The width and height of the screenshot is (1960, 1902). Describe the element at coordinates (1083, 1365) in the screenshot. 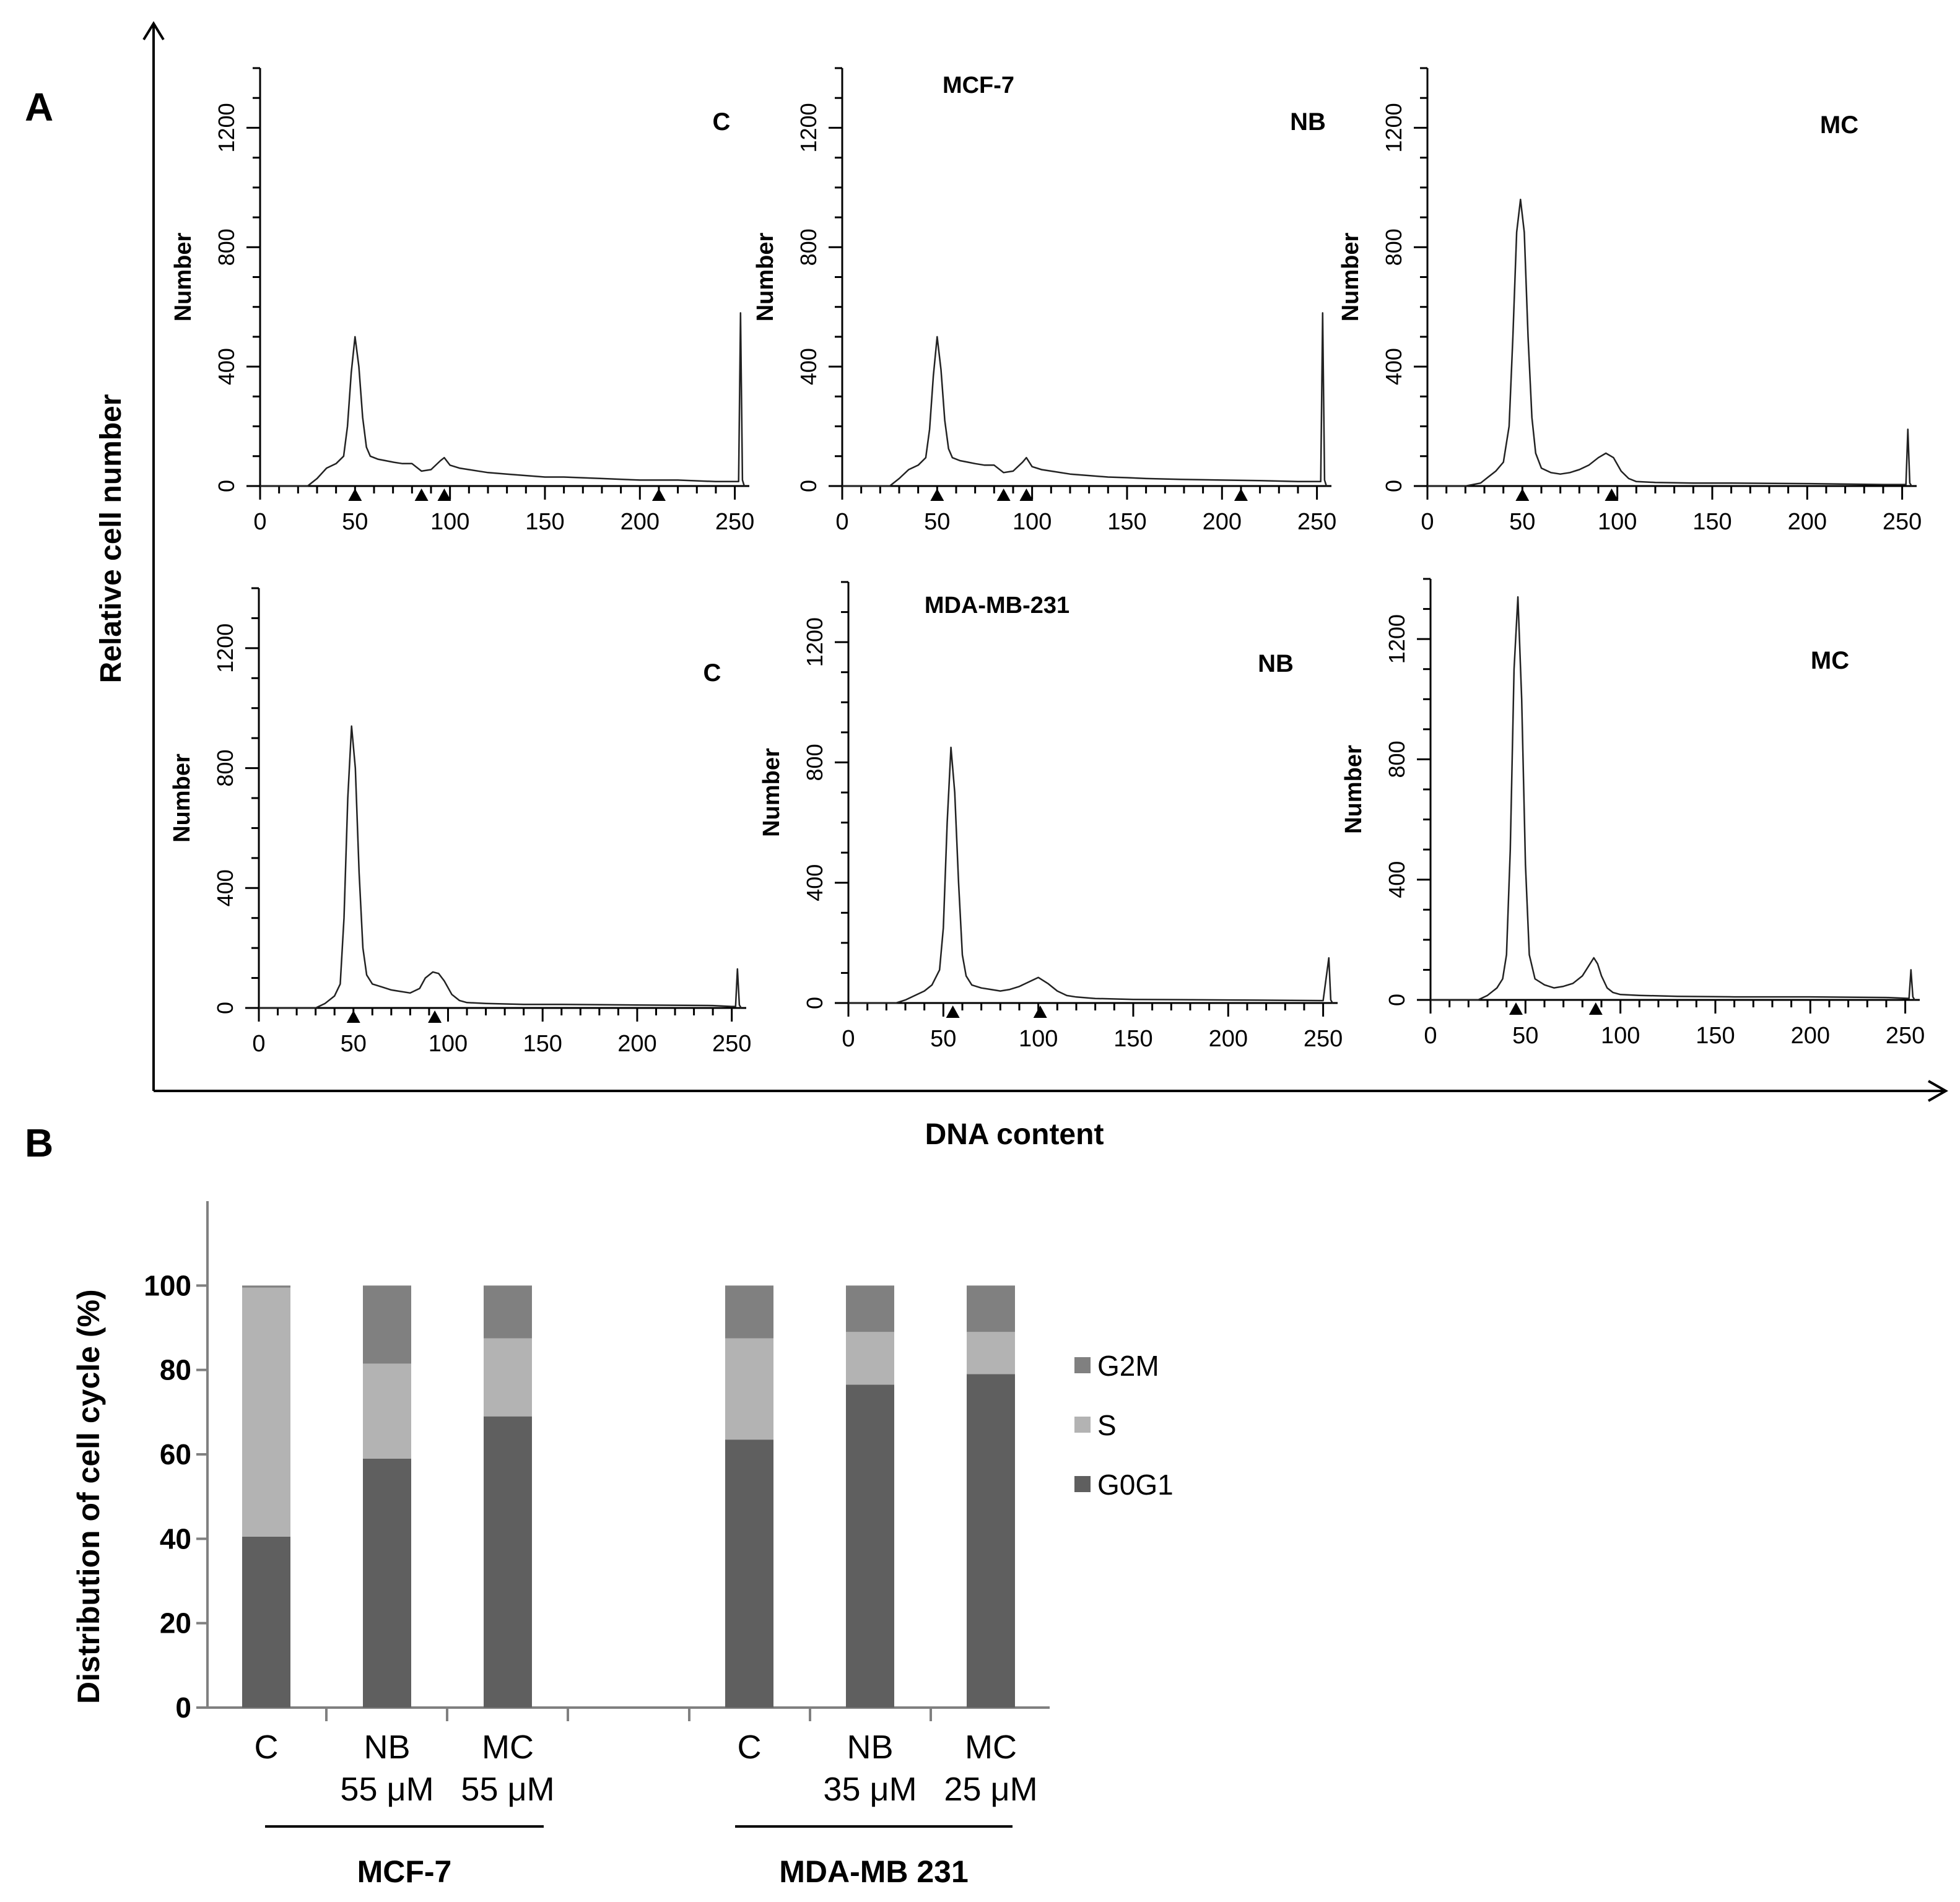

I see `legend-swatch-g2m` at that location.